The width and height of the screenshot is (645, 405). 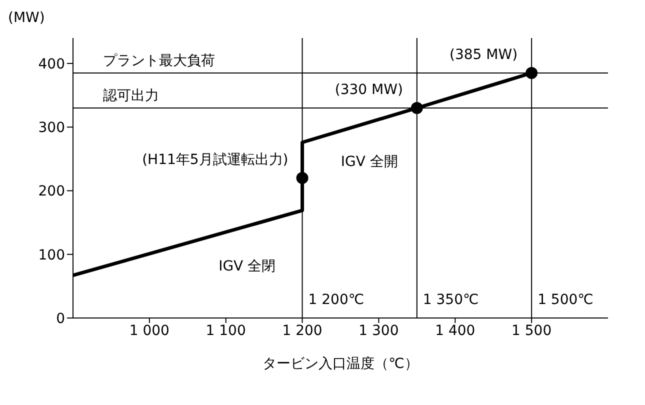 I want to click on ref-line-label: 1 350℃, so click(x=450, y=300).